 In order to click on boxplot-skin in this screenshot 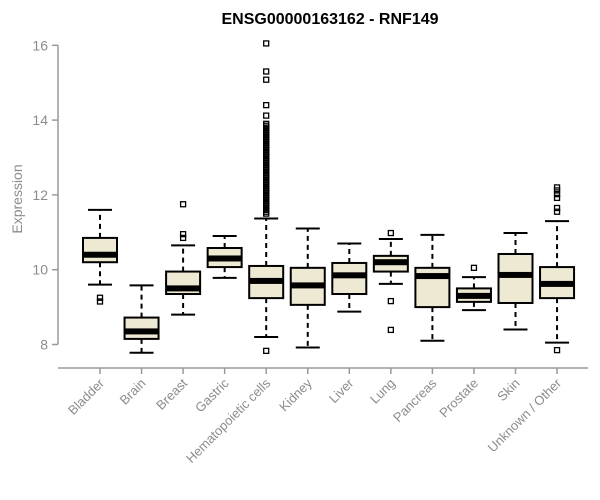, I will do `click(515, 281)`.